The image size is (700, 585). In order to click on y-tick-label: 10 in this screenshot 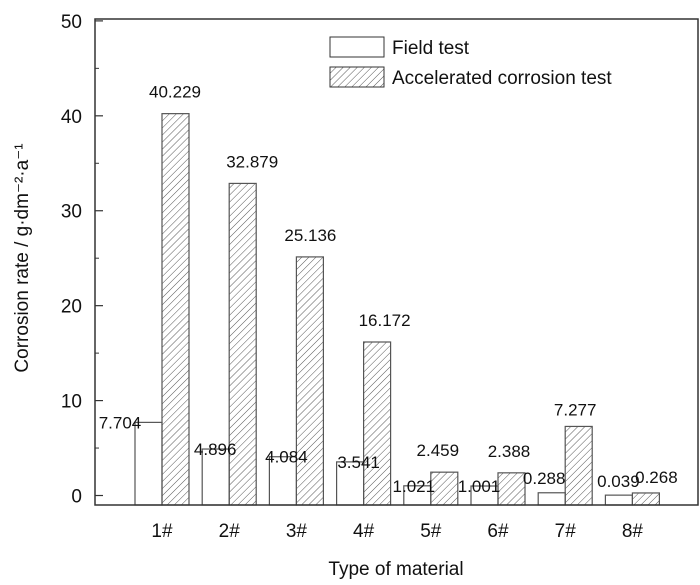, I will do `click(71, 402)`.